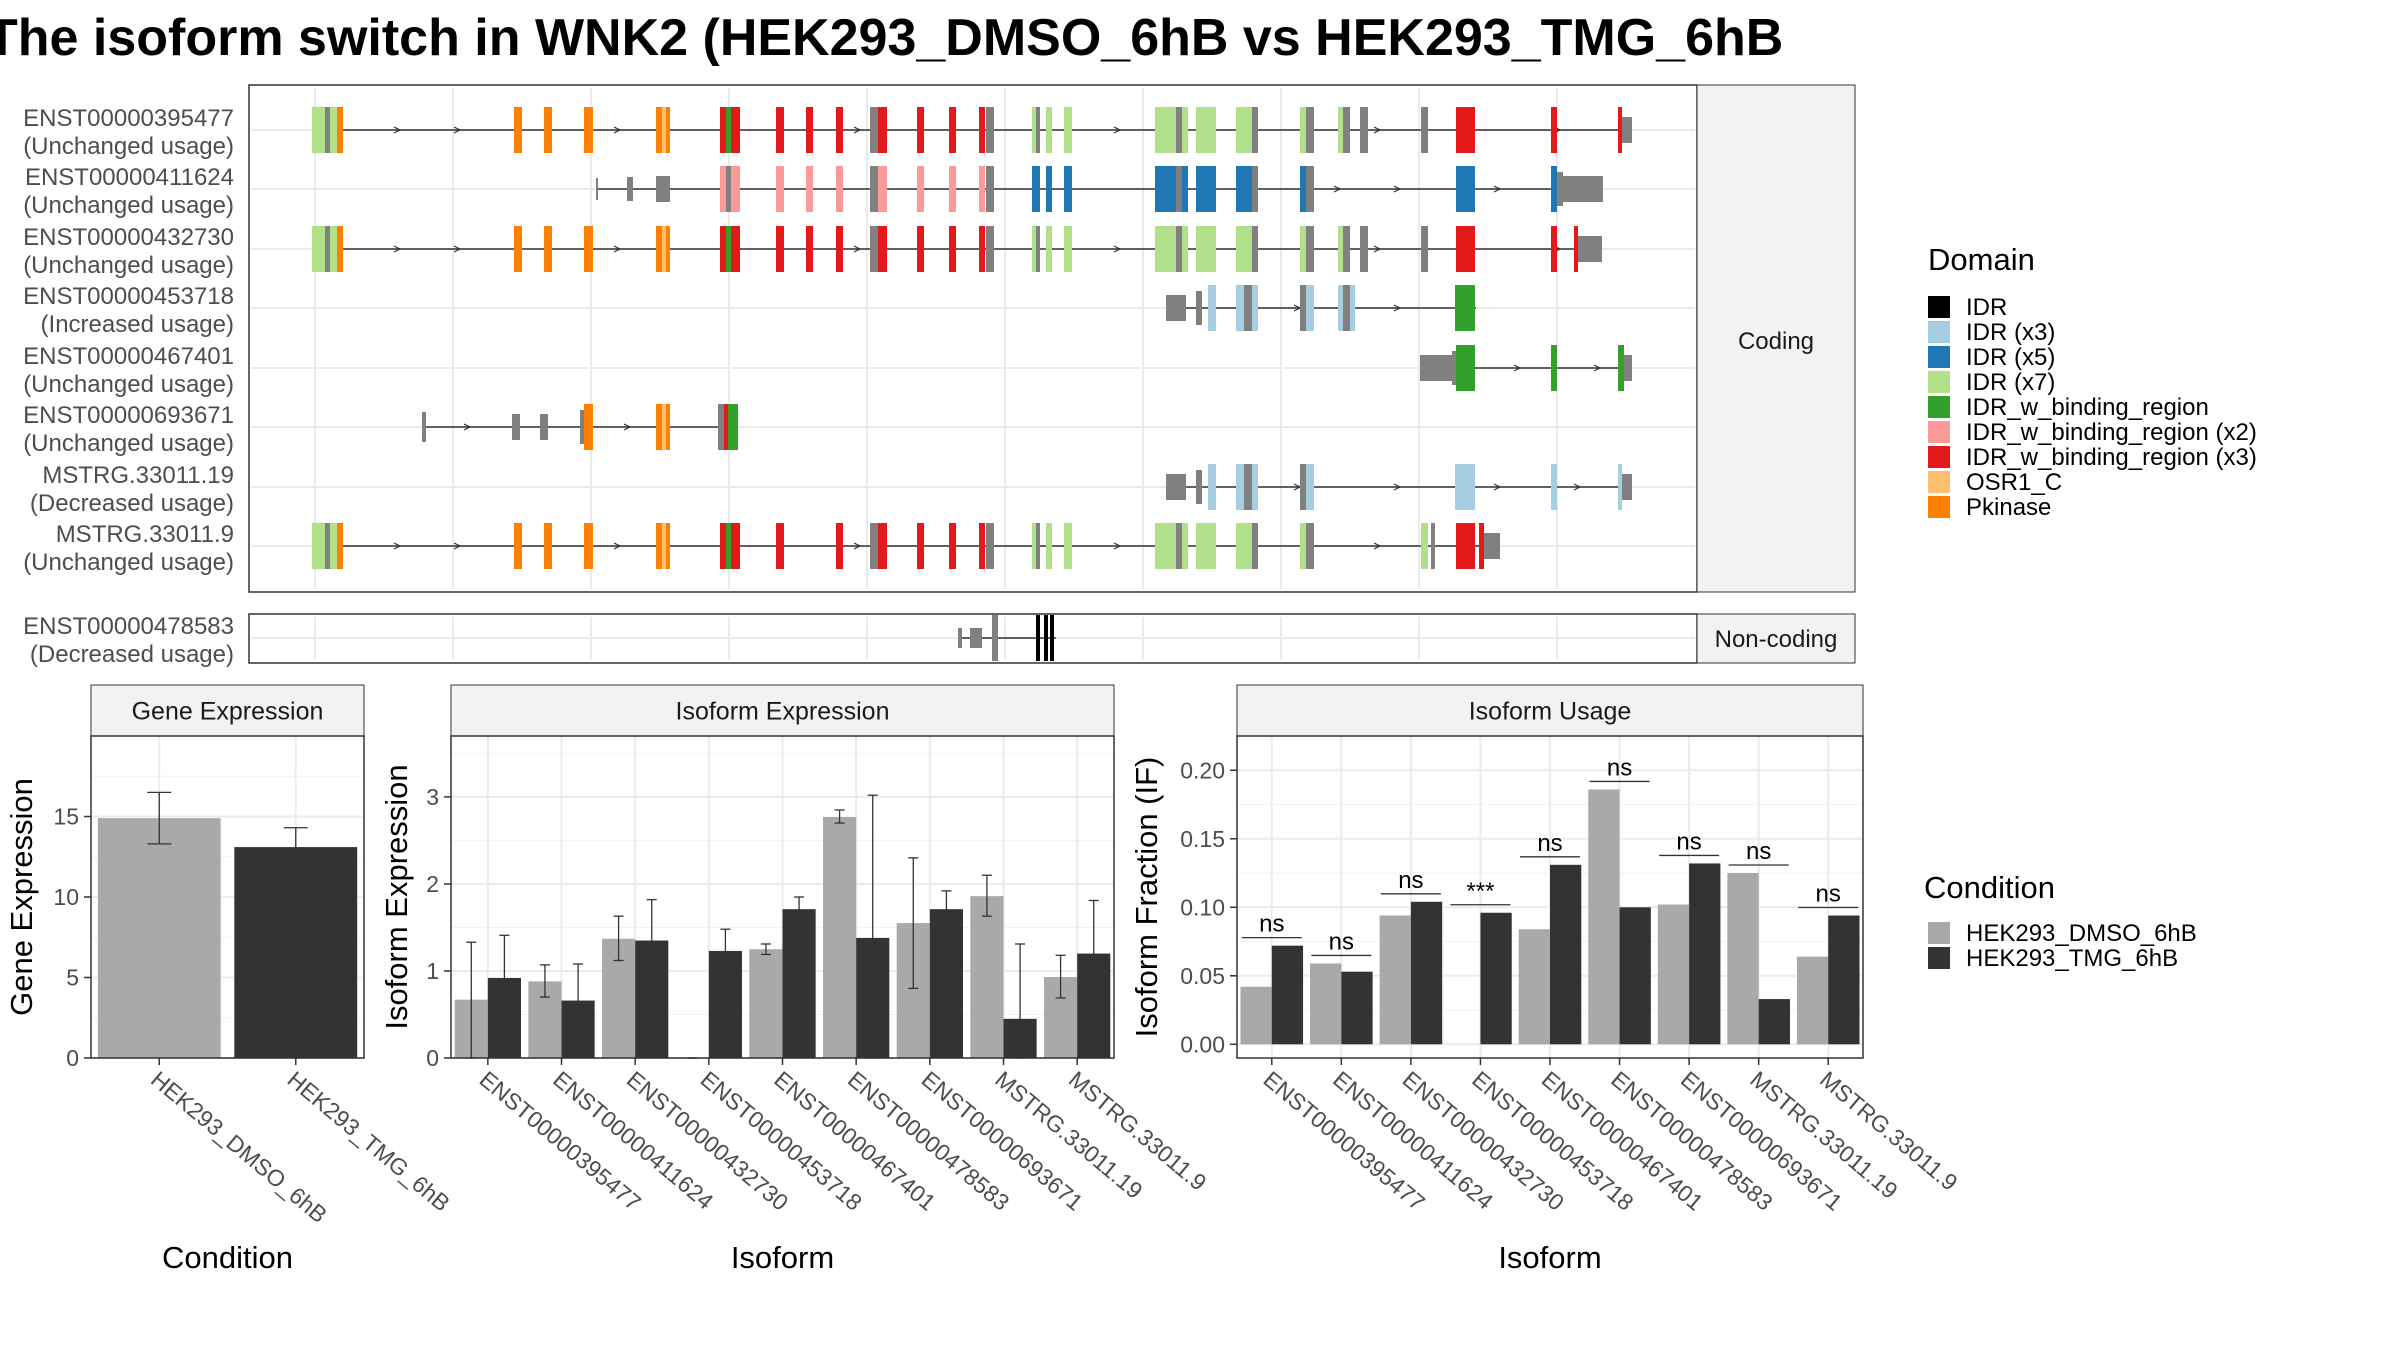  Describe the element at coordinates (132, 503) in the screenshot. I see `transcript-status-label: (Decreased usage)` at that location.